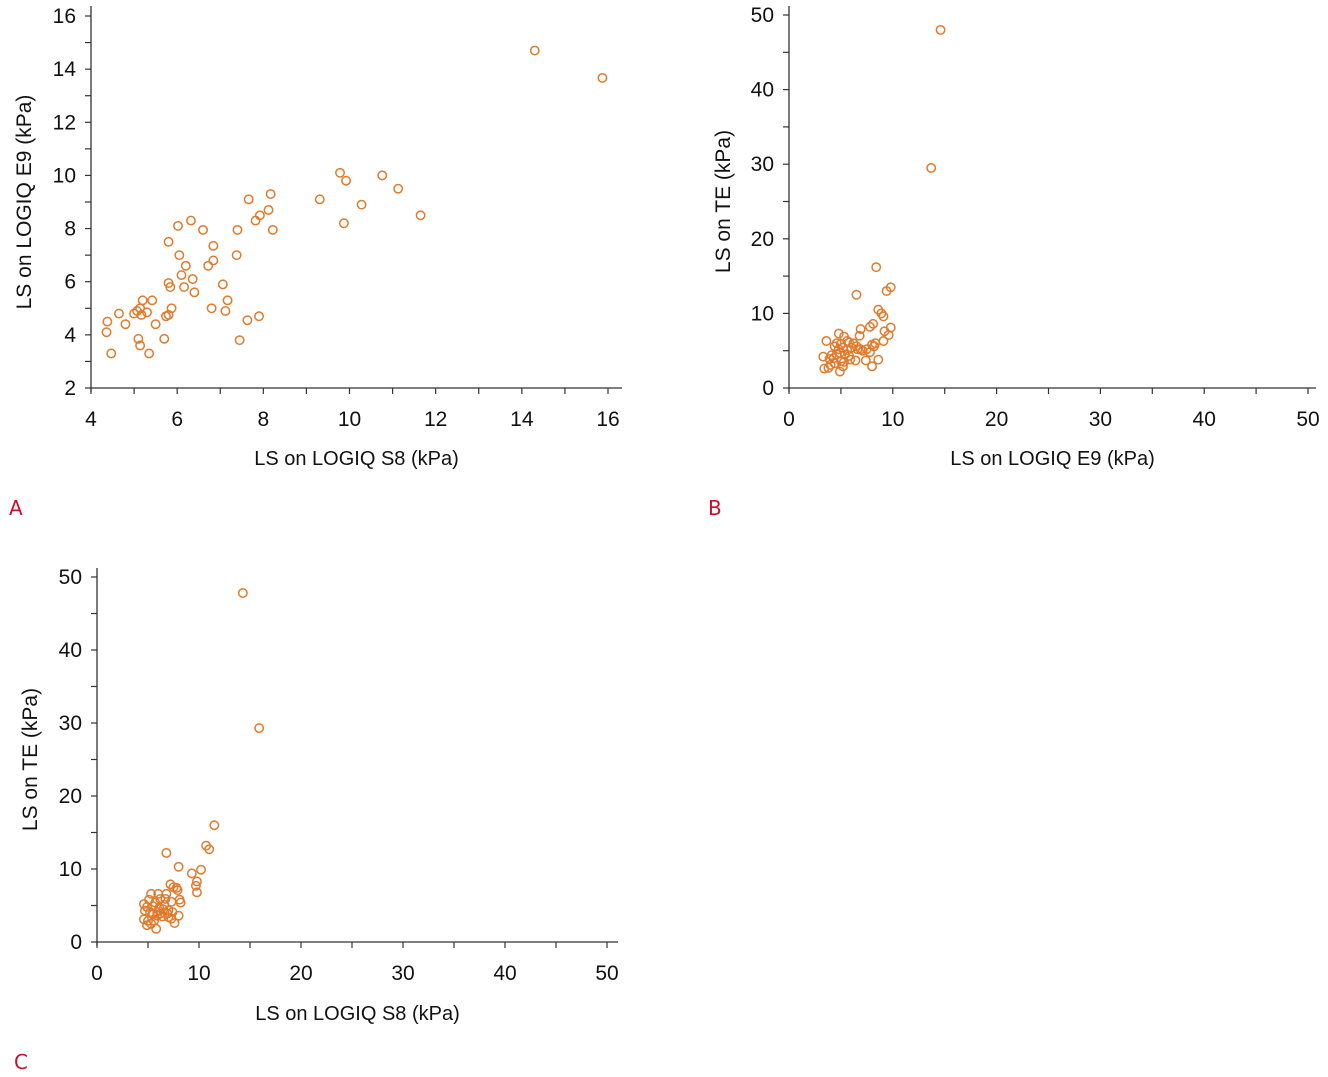 This screenshot has width=1328, height=1077. What do you see at coordinates (263, 419) in the screenshot?
I see `x-tick-label: 8` at bounding box center [263, 419].